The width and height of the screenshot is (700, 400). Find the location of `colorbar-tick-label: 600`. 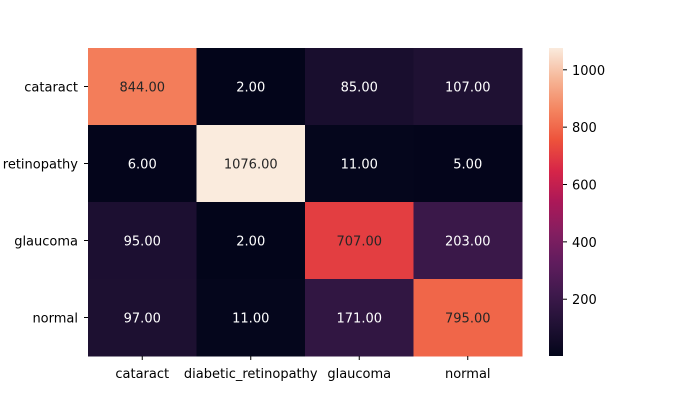

colorbar-tick-label: 600 is located at coordinates (584, 186).